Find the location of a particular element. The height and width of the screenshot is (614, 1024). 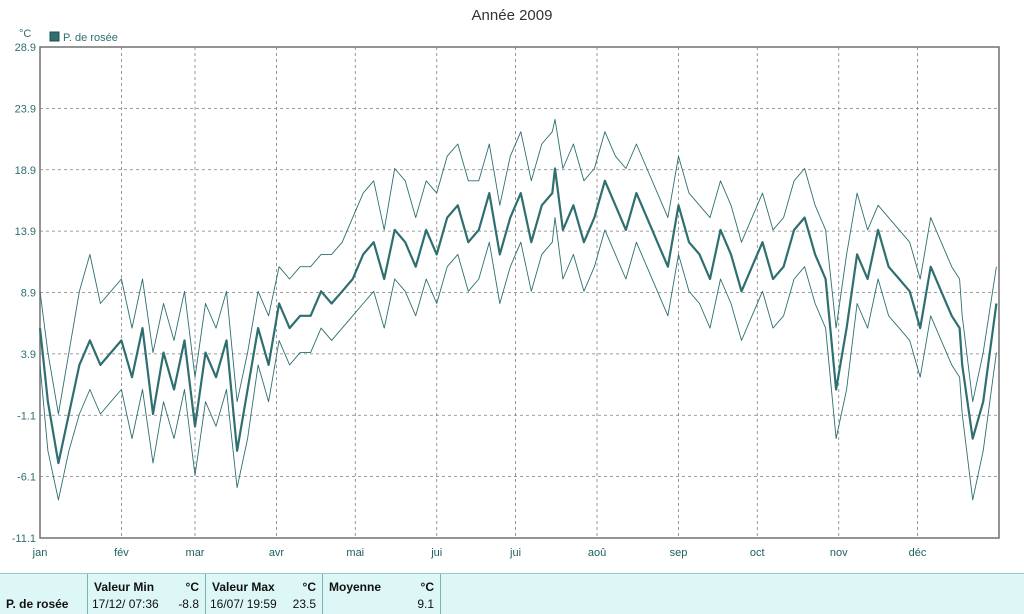

stats-max-column: Valeur Max °C 16/07/ 19:59 23.5 is located at coordinates (263, 594).